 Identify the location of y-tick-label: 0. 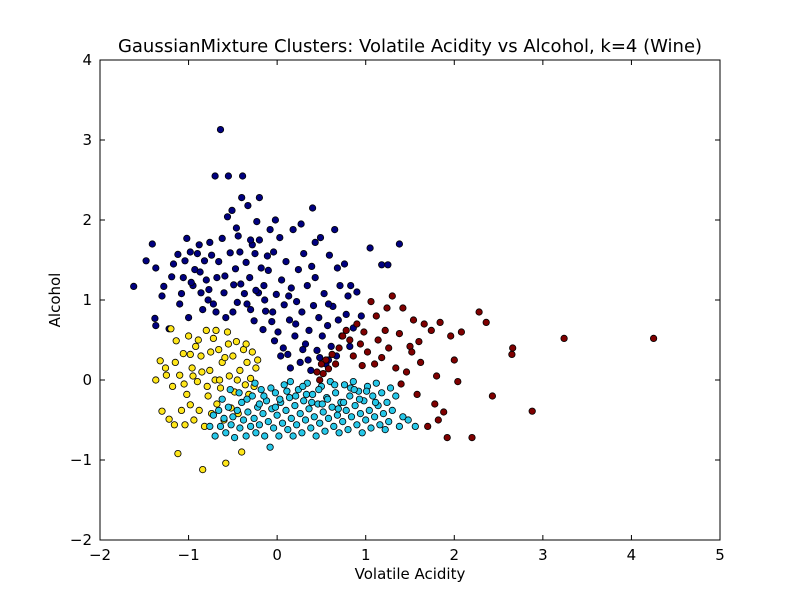
(87, 380).